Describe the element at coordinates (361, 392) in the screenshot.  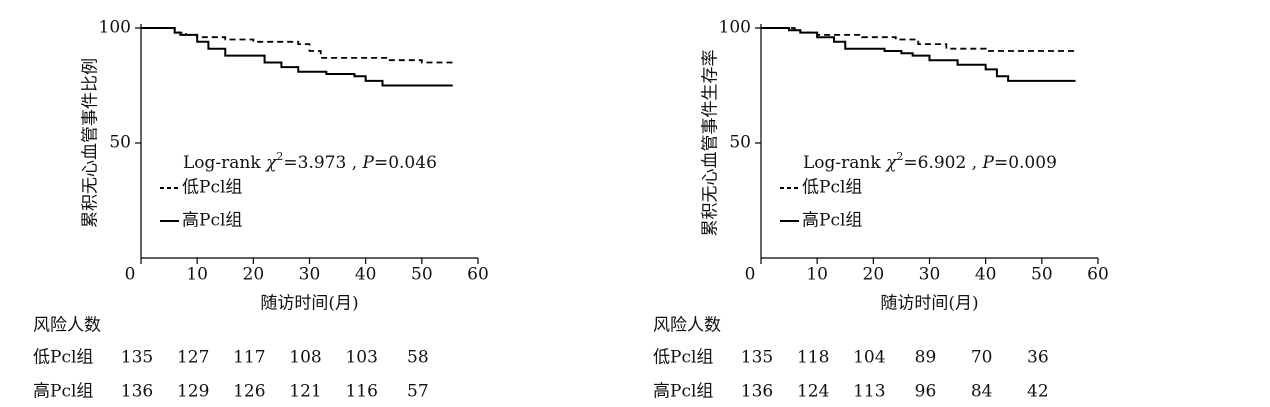
I see `risk-count: 116` at that location.